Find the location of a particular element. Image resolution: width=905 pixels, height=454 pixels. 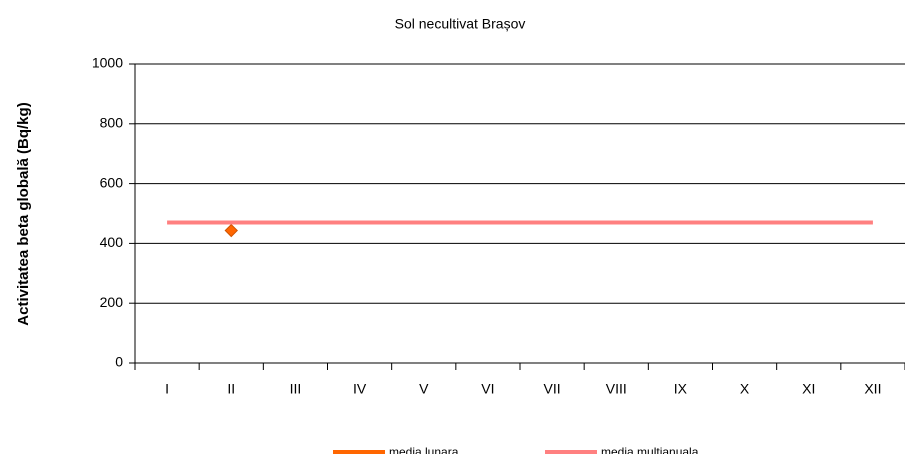

x-tick-label: IV is located at coordinates (360, 389).